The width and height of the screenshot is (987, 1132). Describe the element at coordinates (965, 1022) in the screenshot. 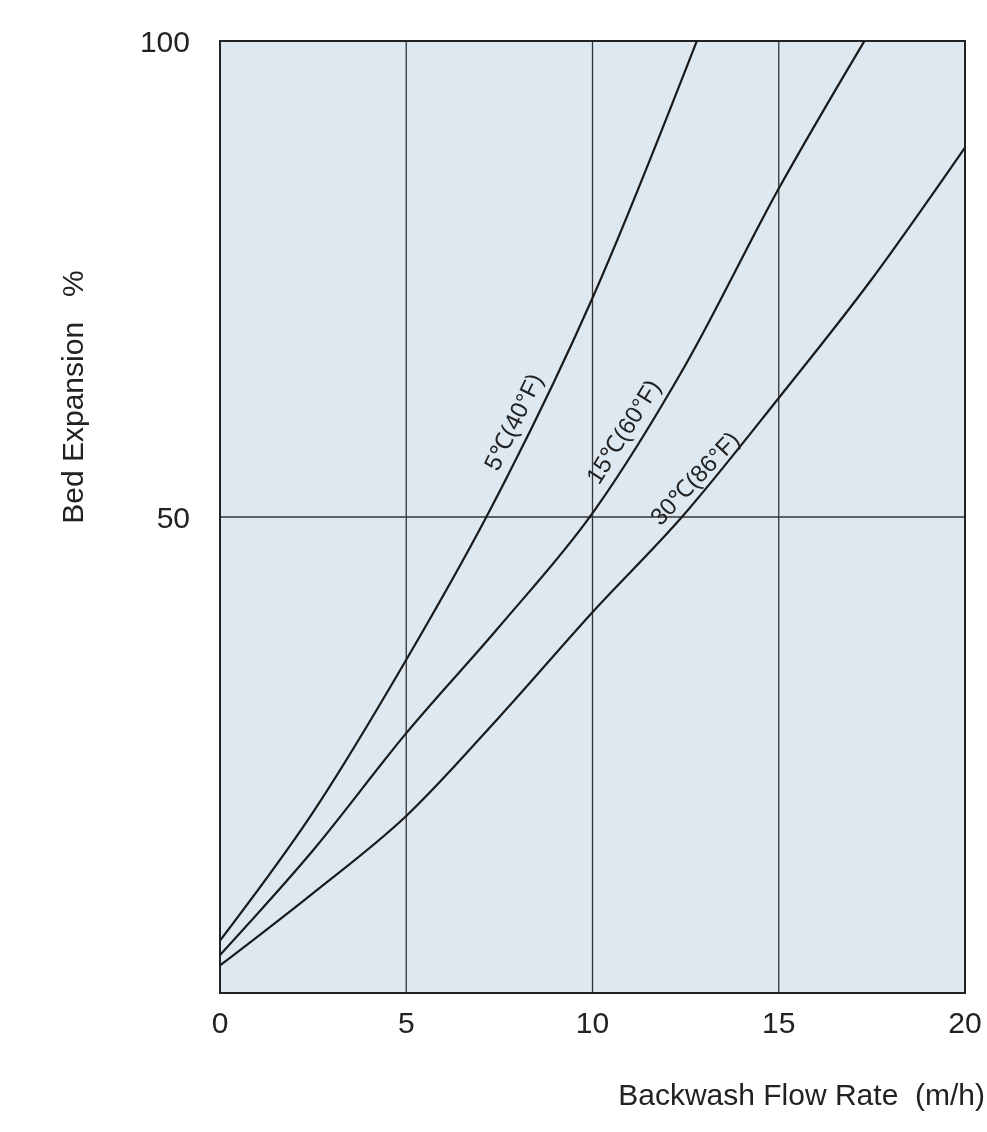

I see `x-tick-label: 20` at that location.